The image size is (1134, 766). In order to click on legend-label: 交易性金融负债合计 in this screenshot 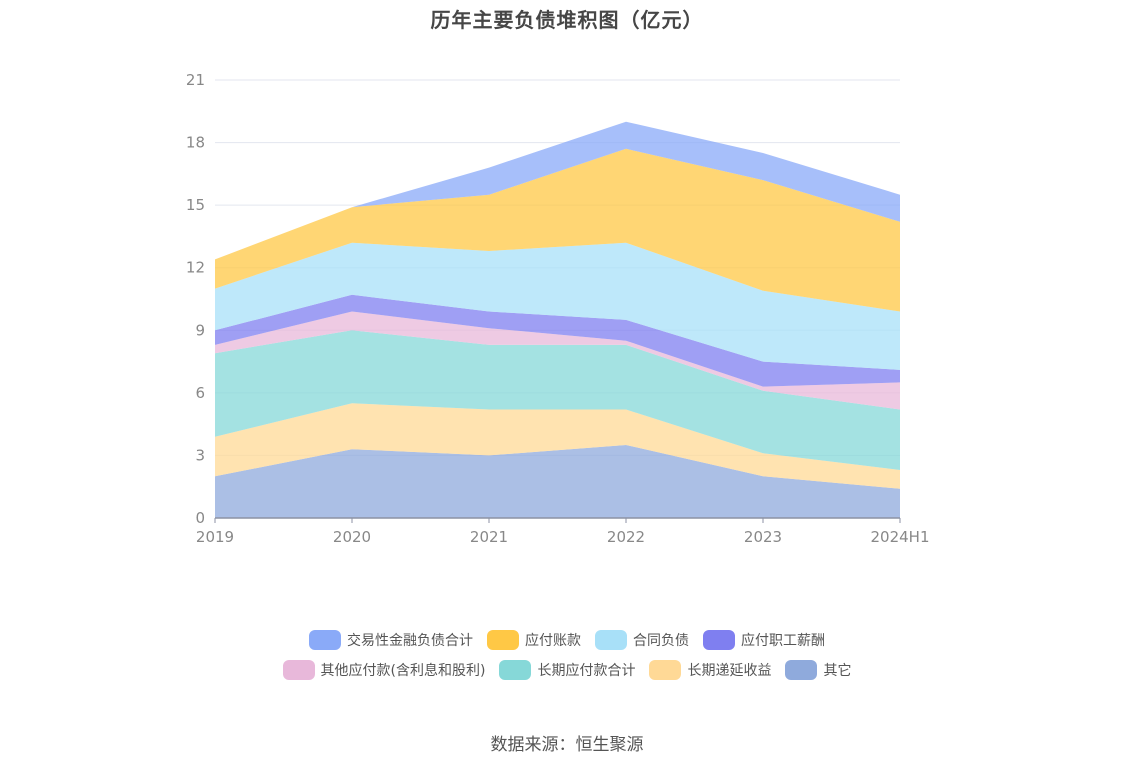, I will do `click(410, 641)`.